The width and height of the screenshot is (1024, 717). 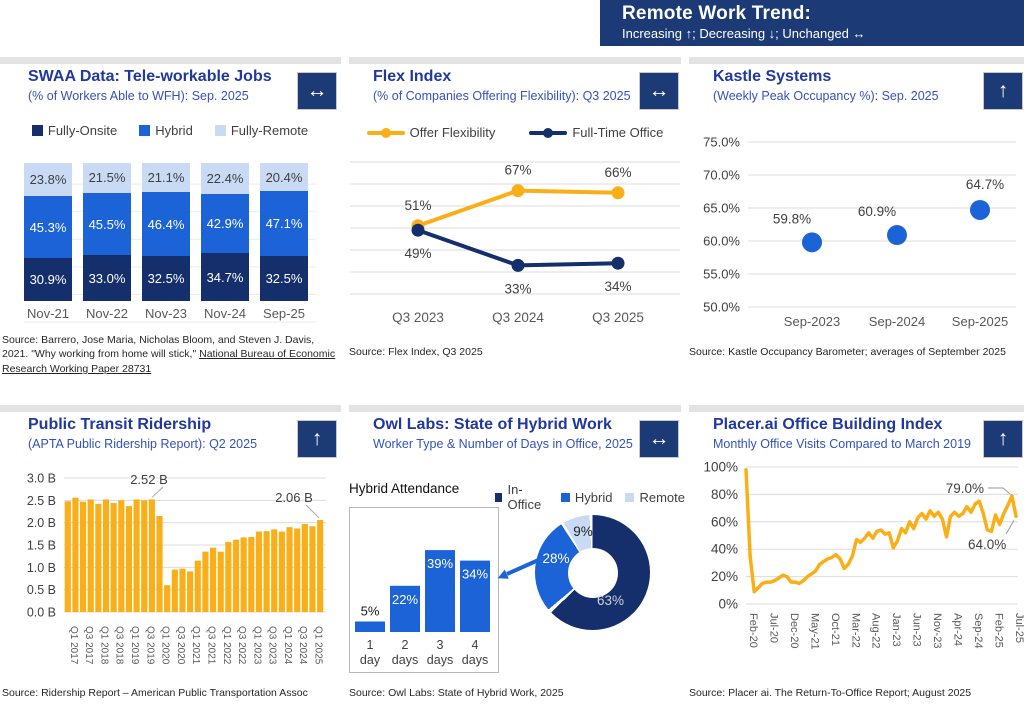 What do you see at coordinates (284, 313) in the screenshot?
I see `x-axis-label: Sep-25` at bounding box center [284, 313].